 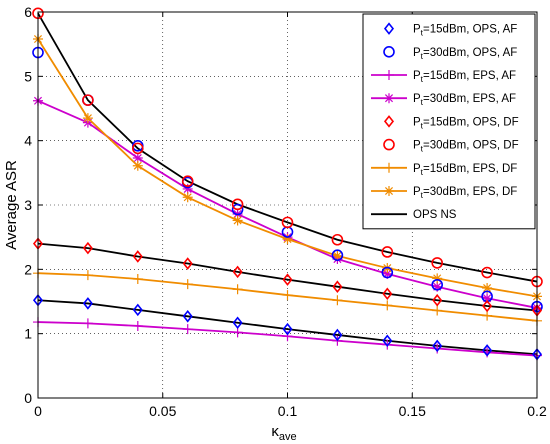 What do you see at coordinates (11, 205) in the screenshot?
I see `y-axis-label: Average ASR` at bounding box center [11, 205].